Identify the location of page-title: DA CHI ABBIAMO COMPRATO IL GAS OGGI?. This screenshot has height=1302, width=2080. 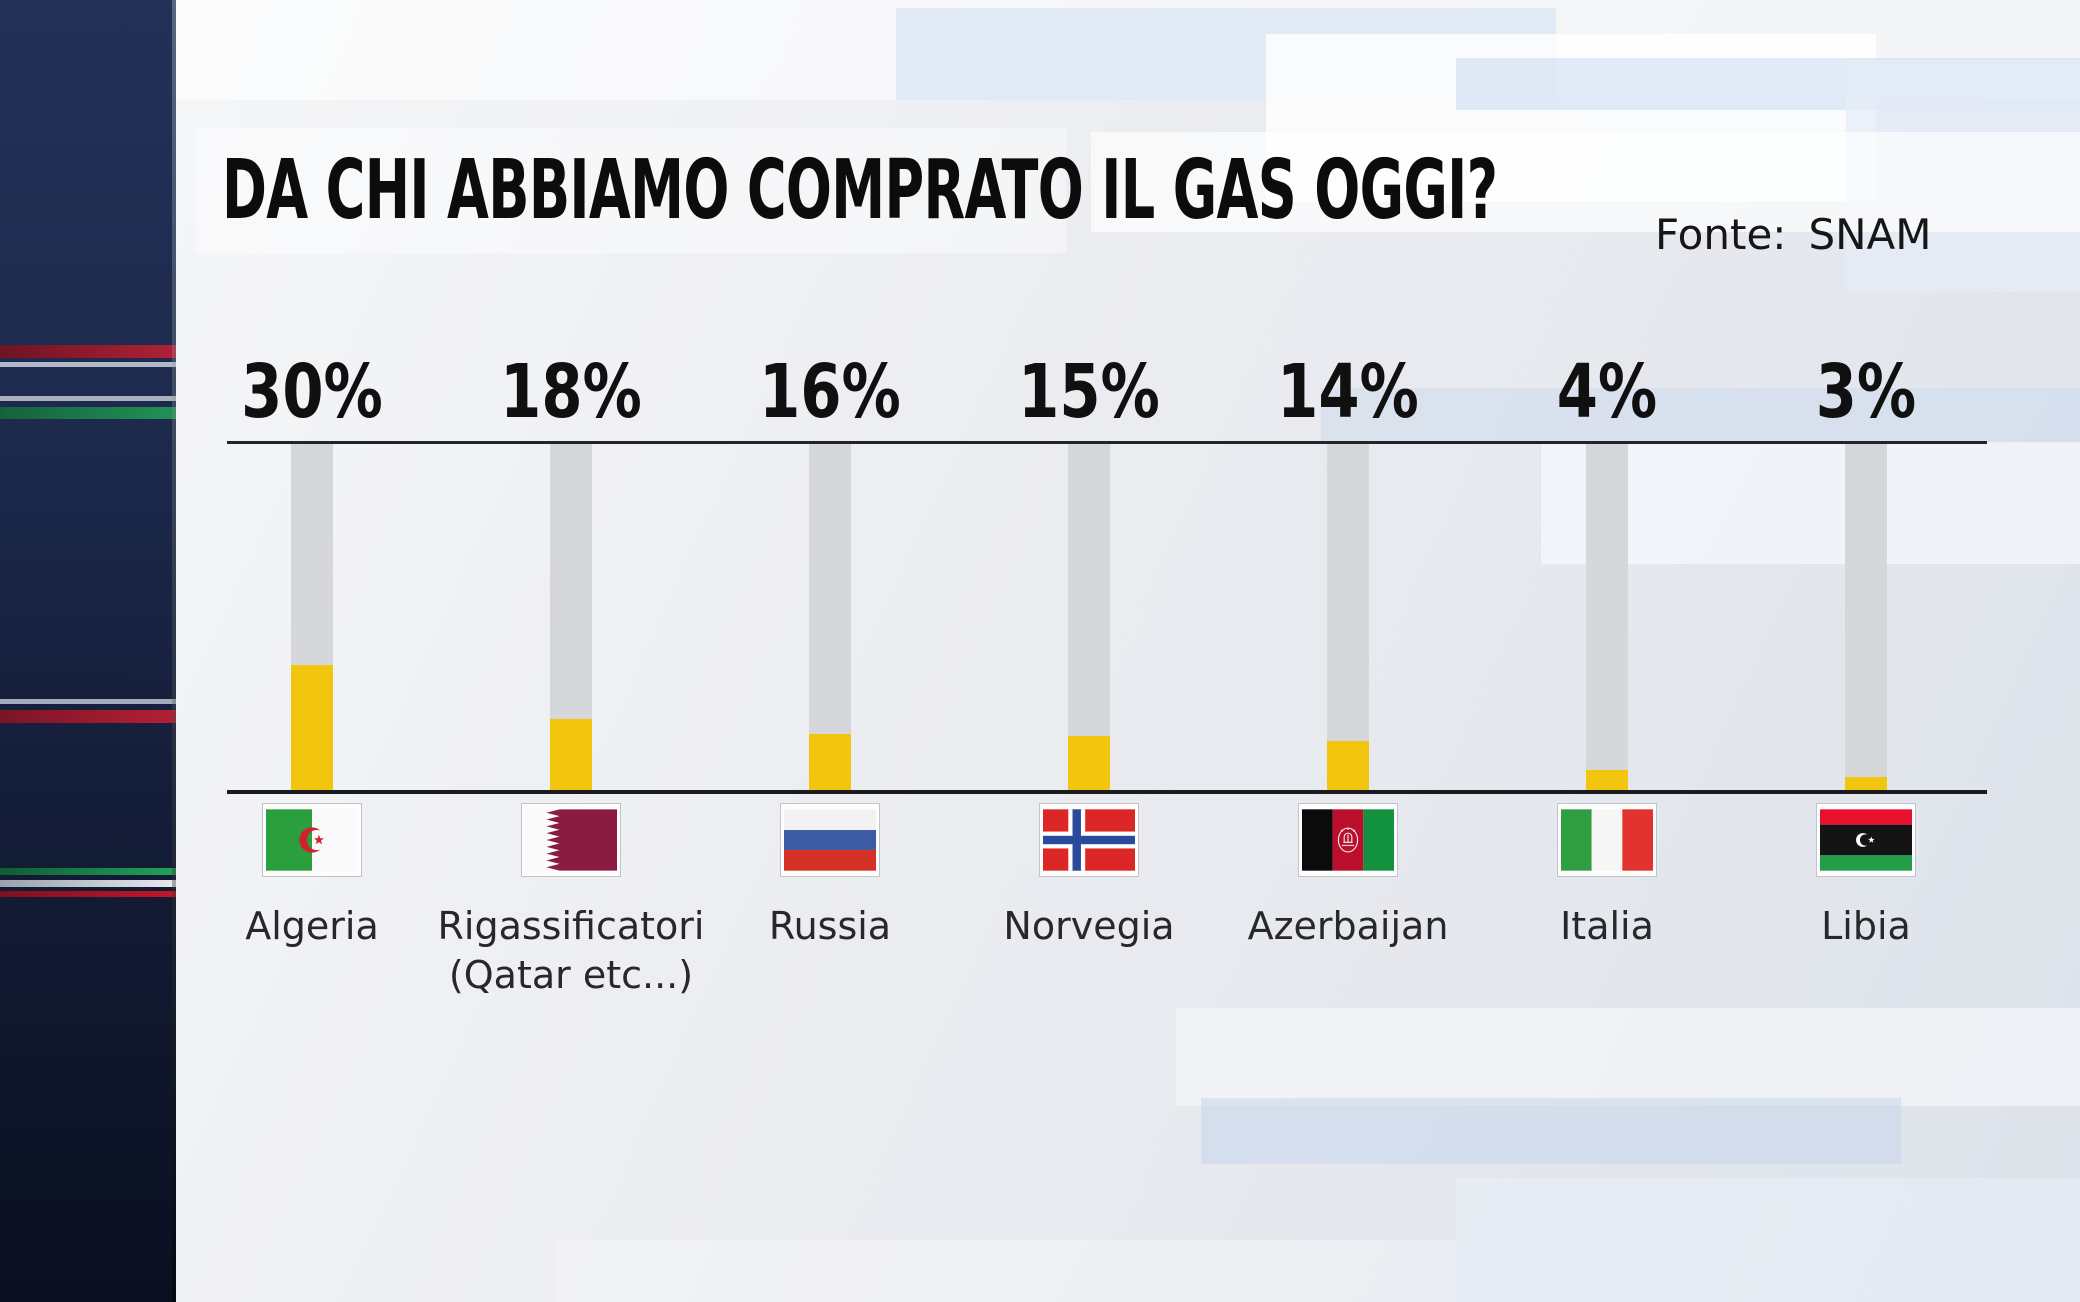
(860, 190).